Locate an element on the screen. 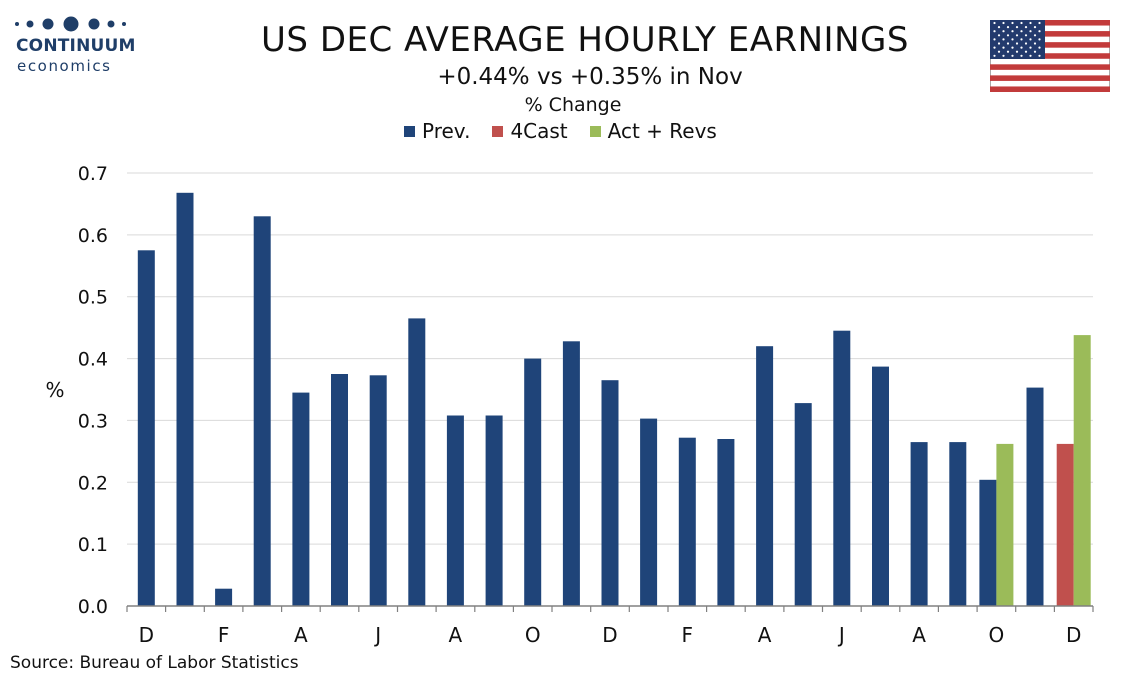 The width and height of the screenshot is (1134, 680). legend-swatch-prev is located at coordinates (409, 131).